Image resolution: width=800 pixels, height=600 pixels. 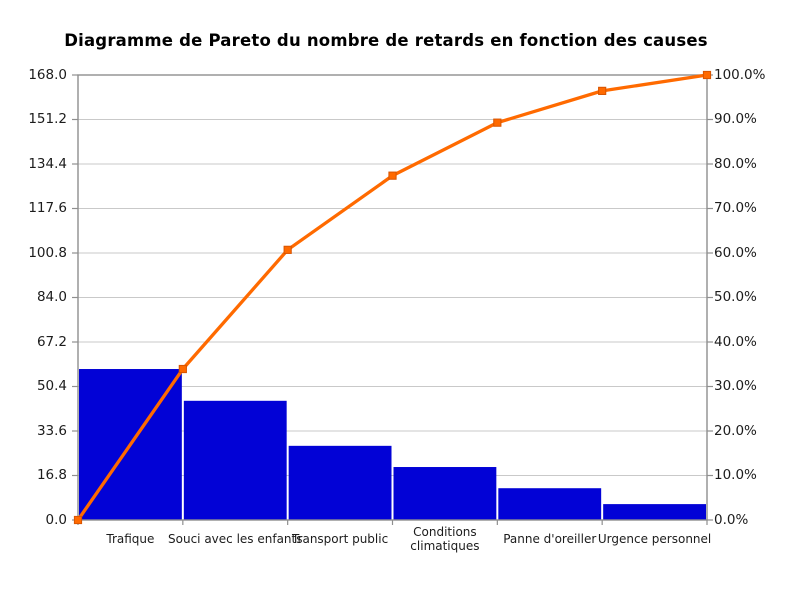 I want to click on category-label-1: Trafique, so click(x=130, y=539).